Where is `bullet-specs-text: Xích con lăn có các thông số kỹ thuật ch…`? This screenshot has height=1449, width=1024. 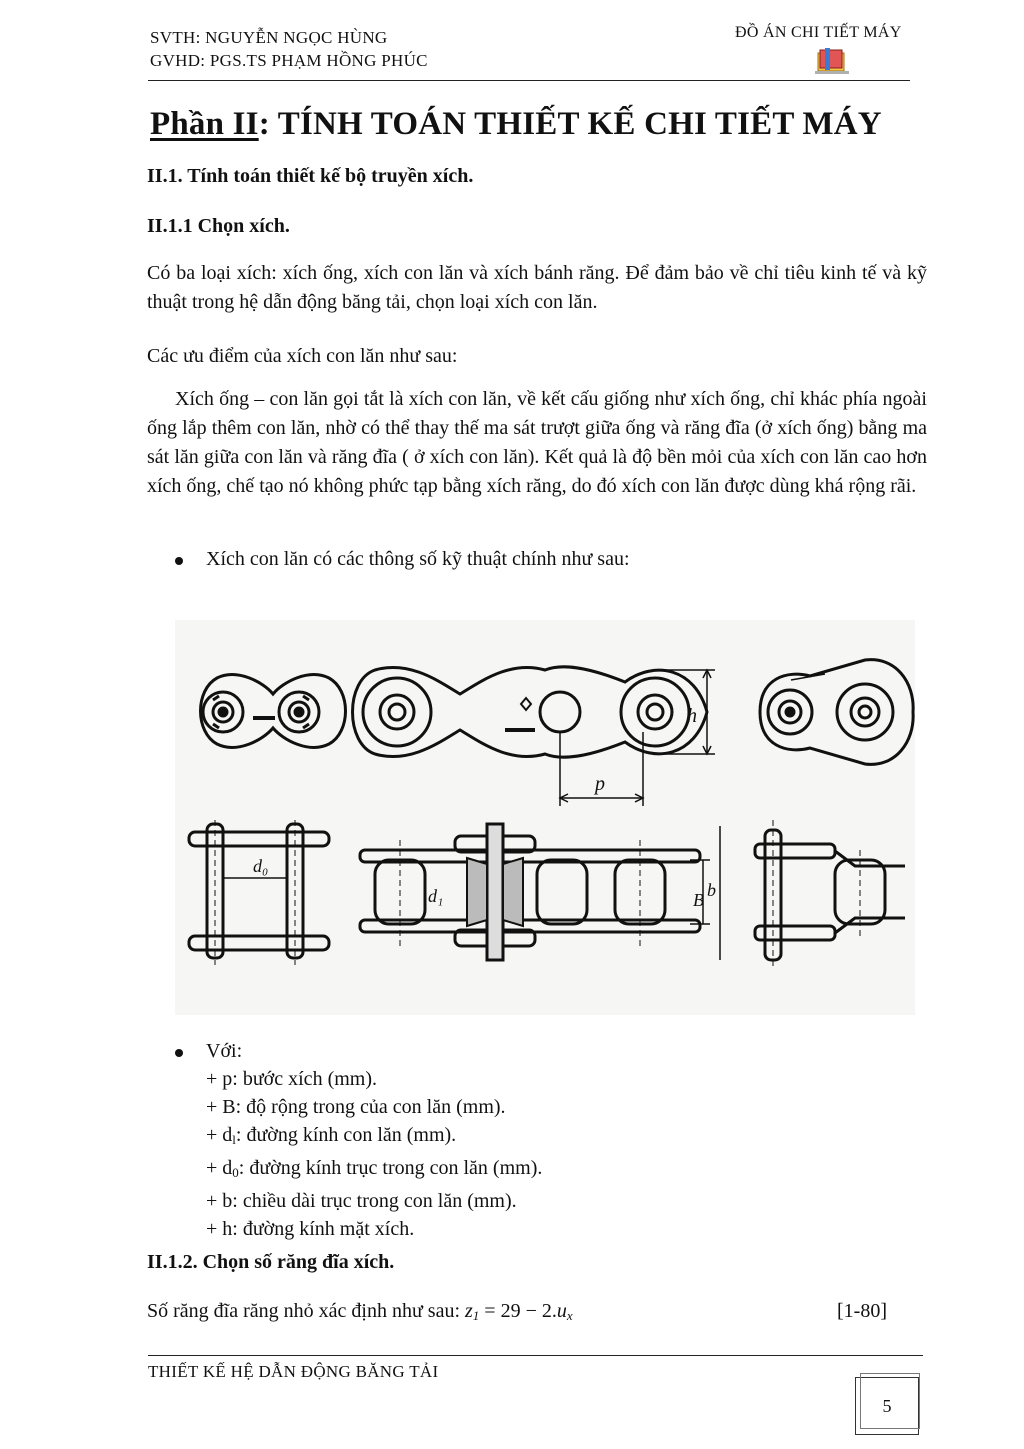
bullet-specs-text: Xích con lăn có các thông số kỹ thuật ch… is located at coordinates (418, 559).